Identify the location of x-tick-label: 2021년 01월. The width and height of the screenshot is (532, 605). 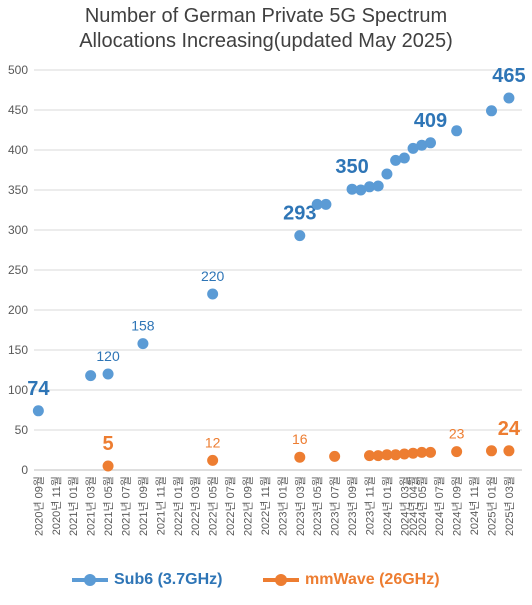
(73, 506).